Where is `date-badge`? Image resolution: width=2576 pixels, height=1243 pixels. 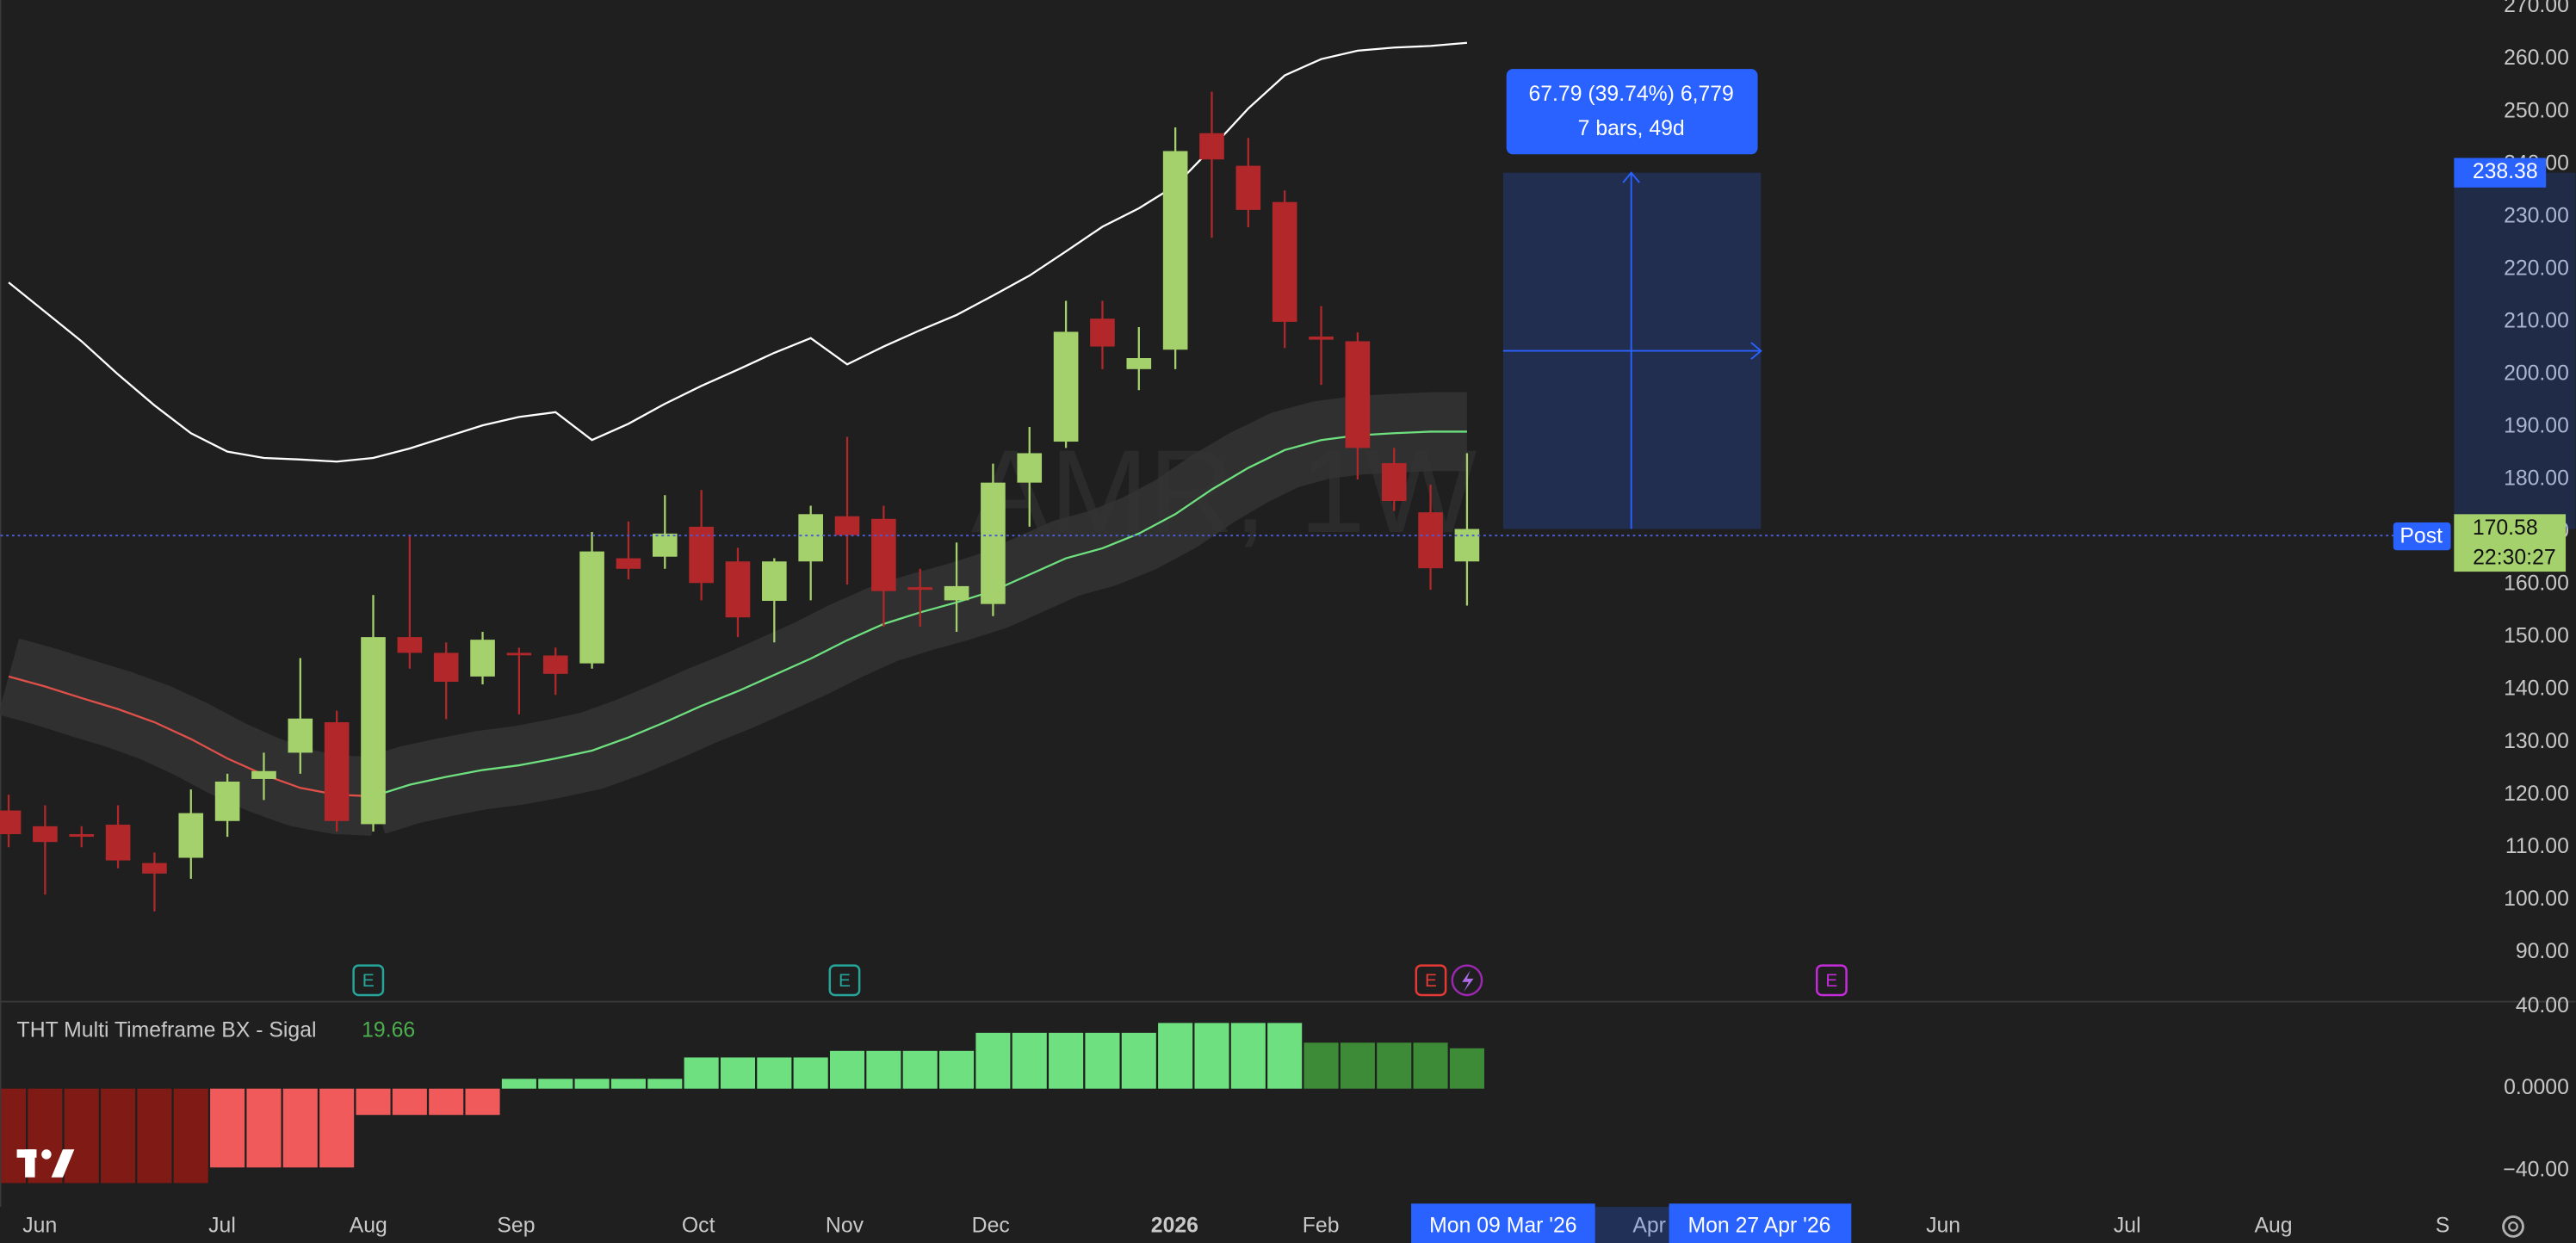 date-badge is located at coordinates (1503, 1223).